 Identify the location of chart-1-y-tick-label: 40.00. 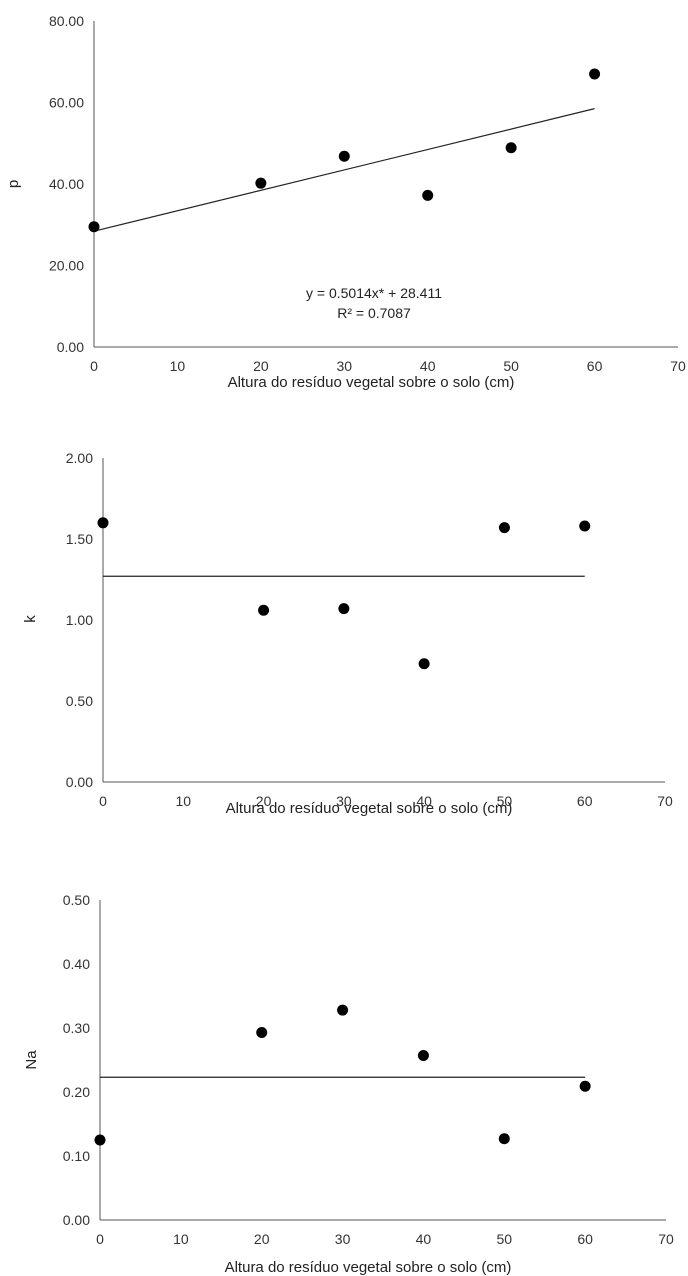
(66, 184).